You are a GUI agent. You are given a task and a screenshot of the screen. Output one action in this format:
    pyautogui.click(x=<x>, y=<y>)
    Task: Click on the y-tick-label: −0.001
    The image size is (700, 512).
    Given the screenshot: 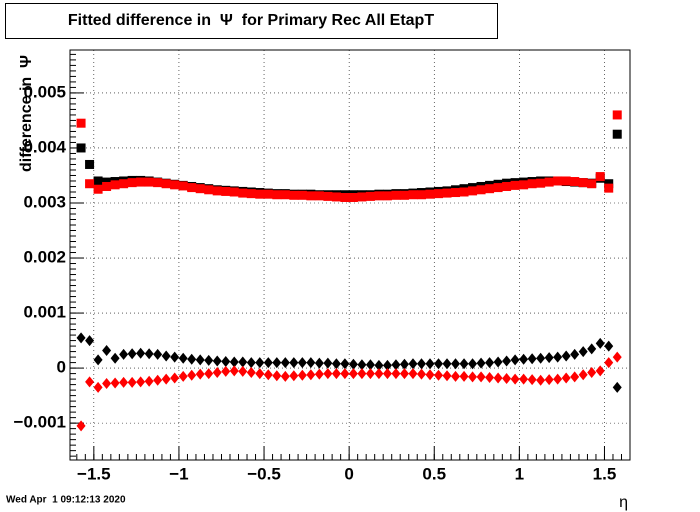 What is the action you would take?
    pyautogui.click(x=40, y=422)
    